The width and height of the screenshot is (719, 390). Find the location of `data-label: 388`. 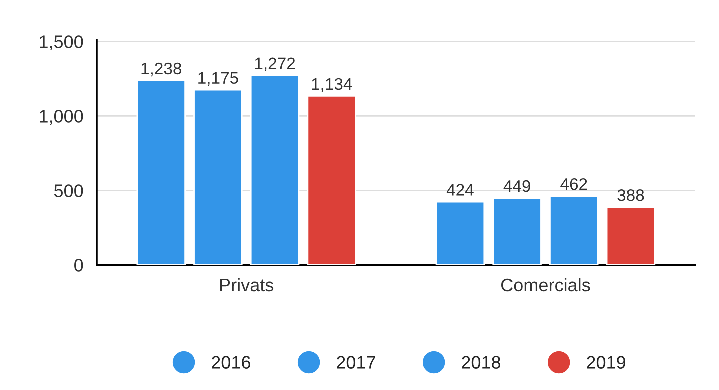

data-label: 388 is located at coordinates (631, 196).